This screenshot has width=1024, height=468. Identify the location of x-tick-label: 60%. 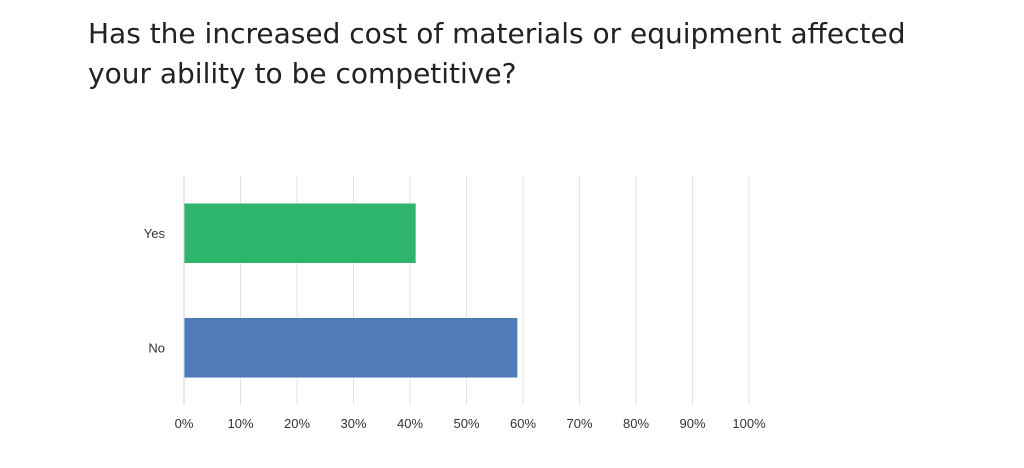
(523, 423).